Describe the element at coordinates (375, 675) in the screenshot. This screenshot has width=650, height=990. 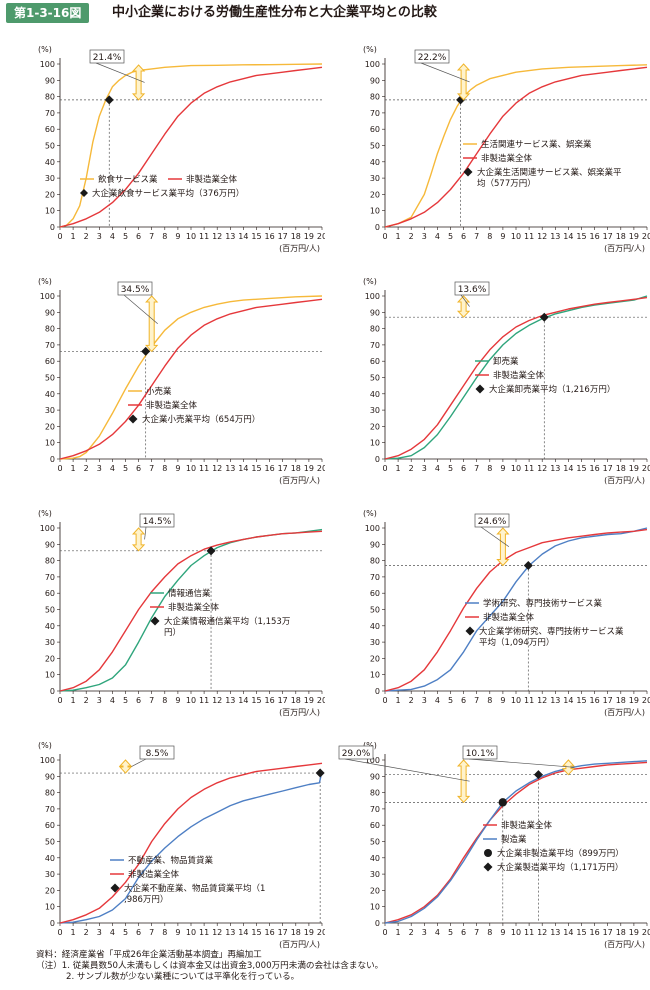
I see `y-tick-label: 10` at that location.